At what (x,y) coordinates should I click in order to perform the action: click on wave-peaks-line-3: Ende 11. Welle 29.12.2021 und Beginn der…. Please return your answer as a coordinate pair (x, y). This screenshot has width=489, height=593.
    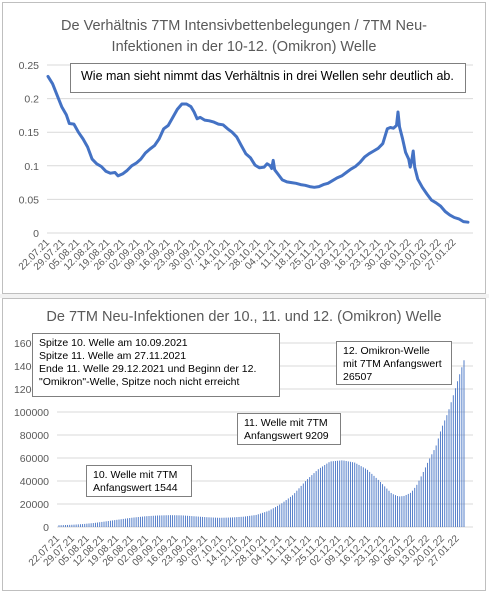
    Looking at the image, I should click on (148, 369).